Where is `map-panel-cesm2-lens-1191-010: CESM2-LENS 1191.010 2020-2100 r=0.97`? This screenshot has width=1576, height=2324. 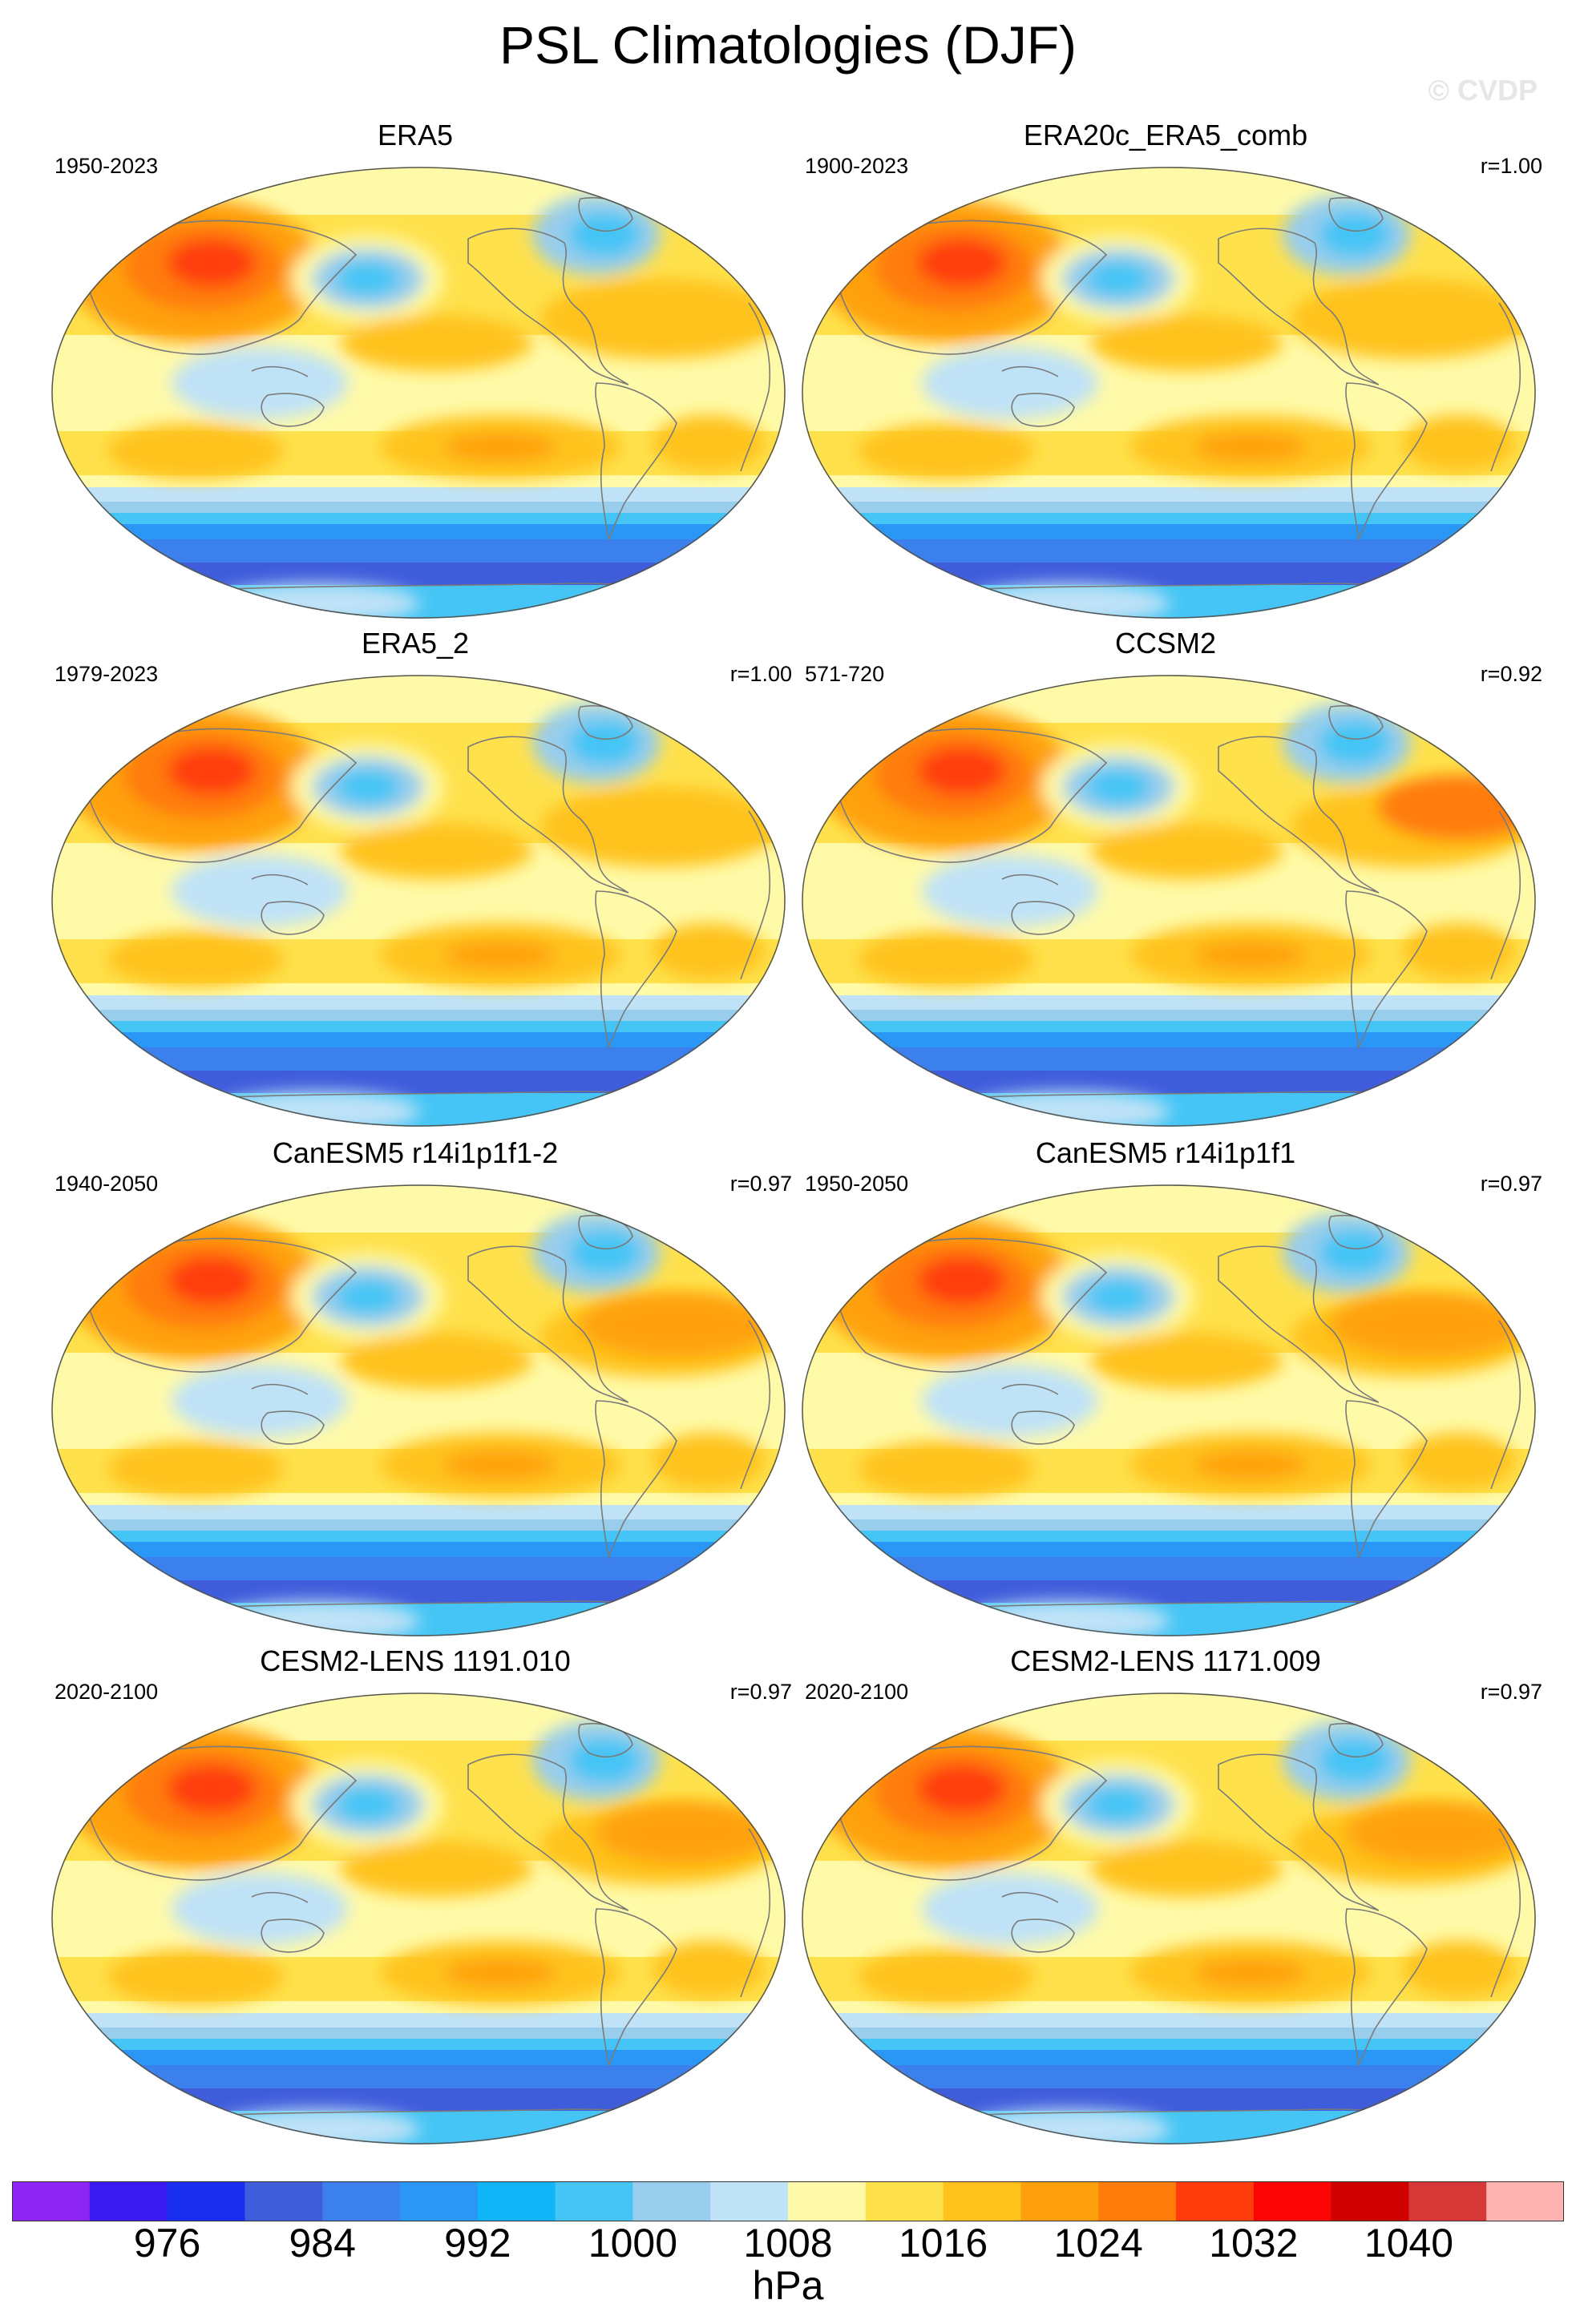
map-panel-cesm2-lens-1191-010: CESM2-LENS 1191.010 2020-2100 r=0.97 is located at coordinates (415, 1896).